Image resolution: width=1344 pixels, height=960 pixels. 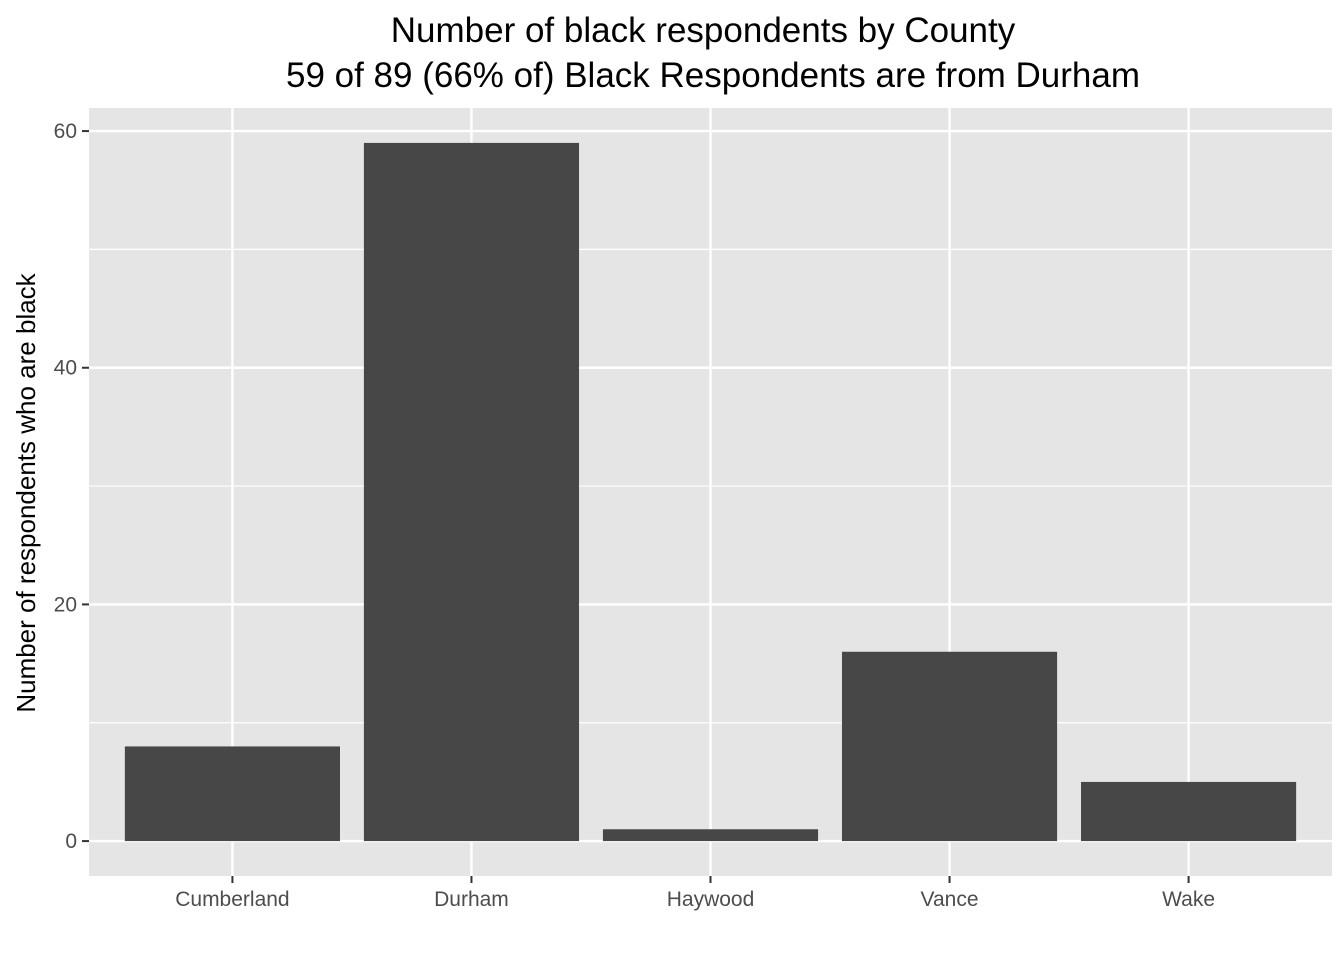 I want to click on y-tick-label: 0, so click(x=71, y=841).